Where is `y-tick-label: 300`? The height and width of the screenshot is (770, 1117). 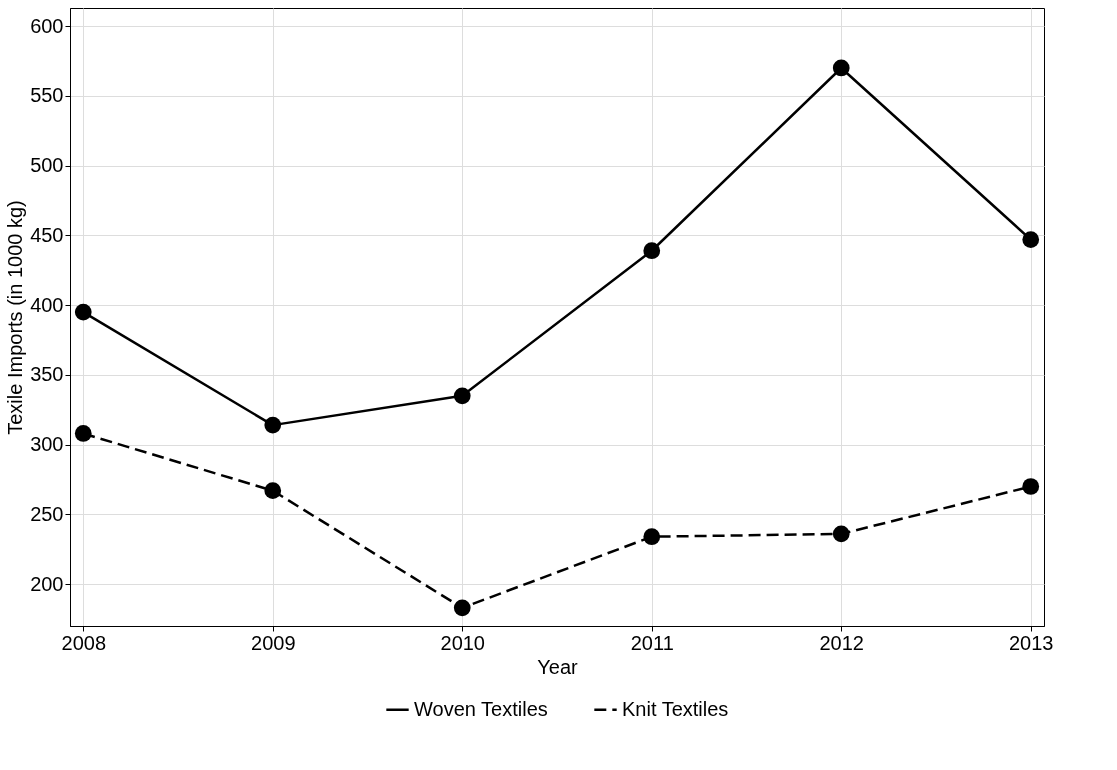 y-tick-label: 300 is located at coordinates (47, 444).